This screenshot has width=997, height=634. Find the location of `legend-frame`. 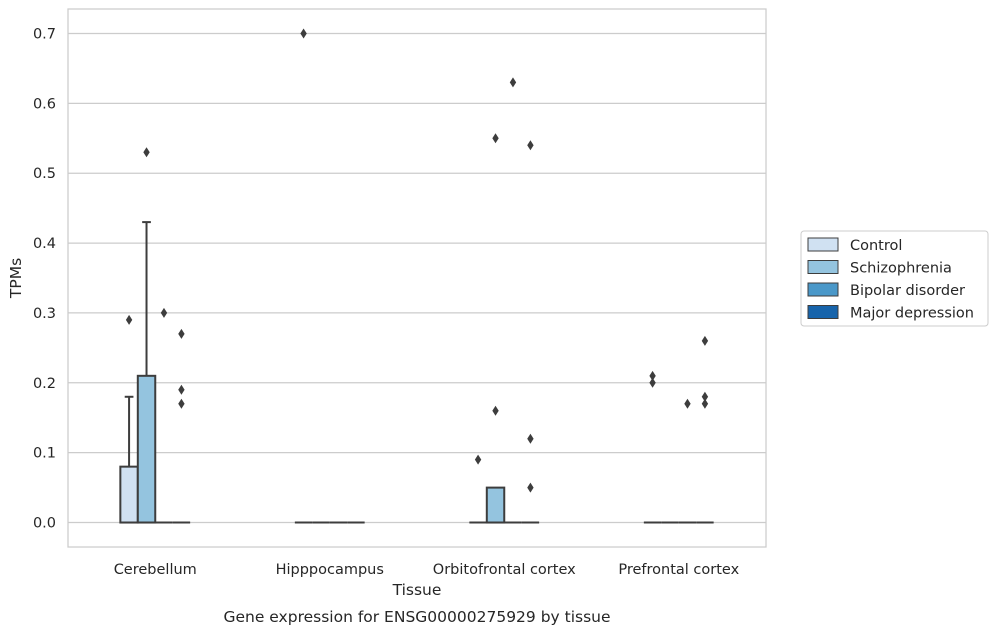

legend-frame is located at coordinates (894, 278).